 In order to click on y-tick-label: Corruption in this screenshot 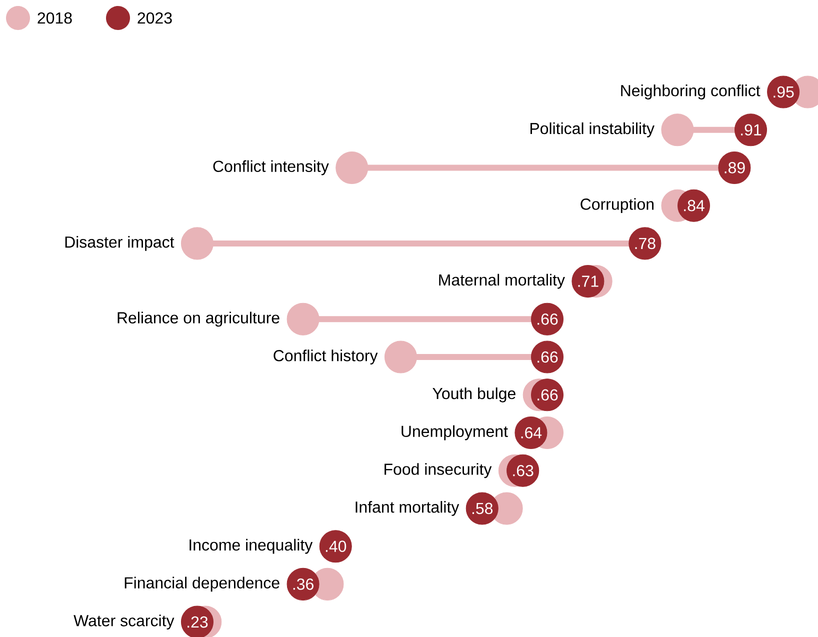, I will do `click(617, 206)`.